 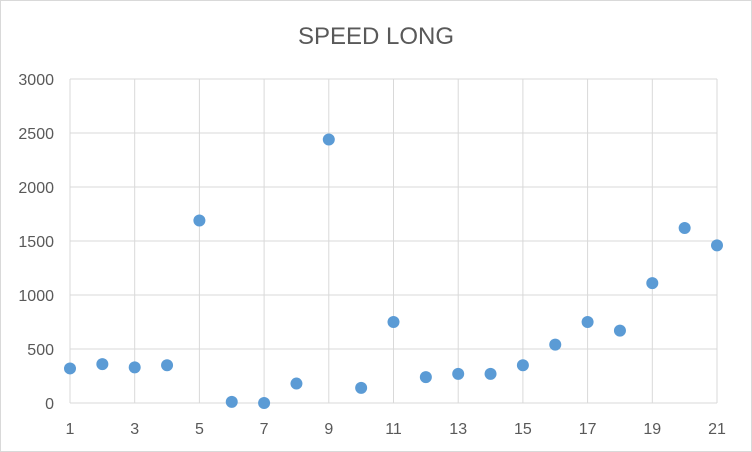 I want to click on x-tick-label: 9, so click(x=328, y=429).